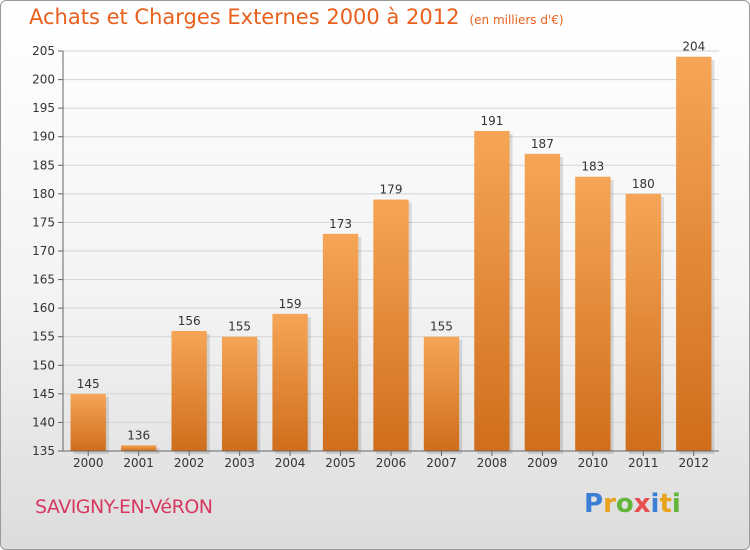  Describe the element at coordinates (244, 17) in the screenshot. I see `chart-title-text: Achats et Charges Externes 2000 à 2012` at that location.